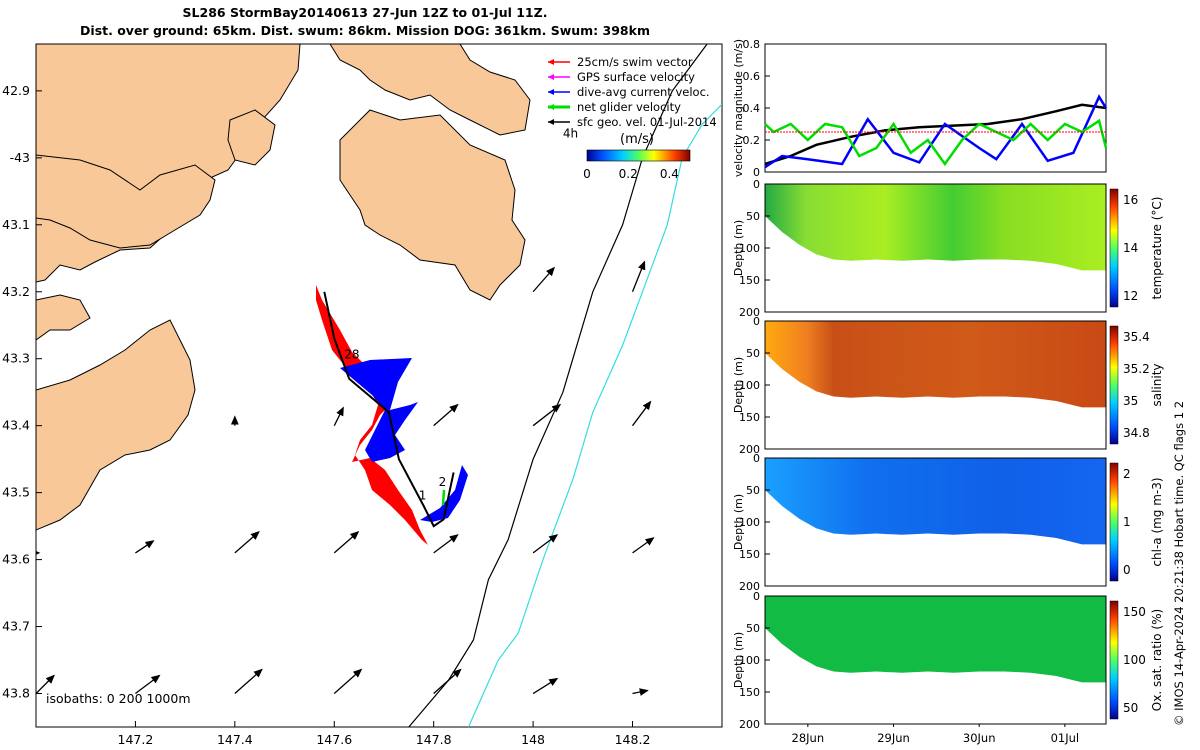  Describe the element at coordinates (126, 201) in the screenshot. I see `land-middle-west` at that location.